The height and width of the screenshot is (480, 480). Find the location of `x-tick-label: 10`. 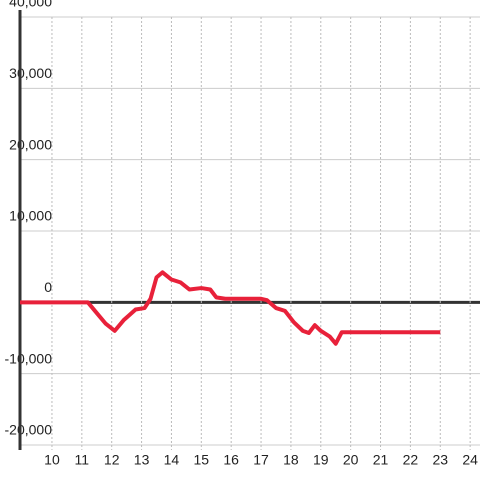

x-tick-label: 10 is located at coordinates (52, 460).